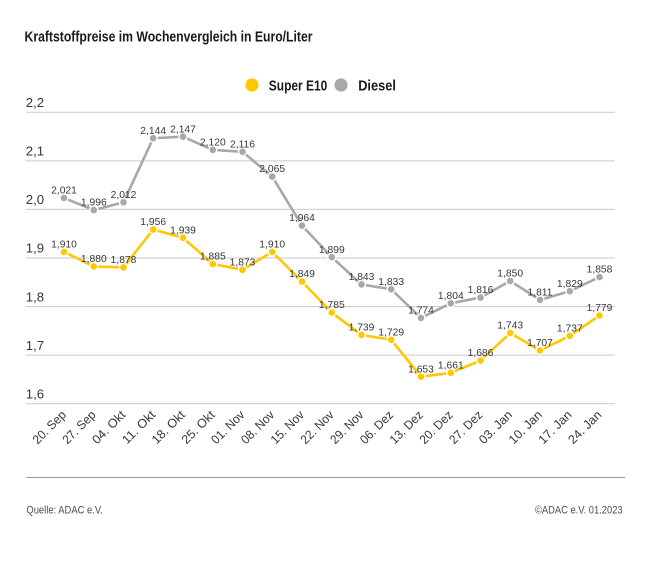 Image resolution: width=650 pixels, height=571 pixels. Describe the element at coordinates (391, 282) in the screenshot. I see `svg-text: 1,833` at that location.